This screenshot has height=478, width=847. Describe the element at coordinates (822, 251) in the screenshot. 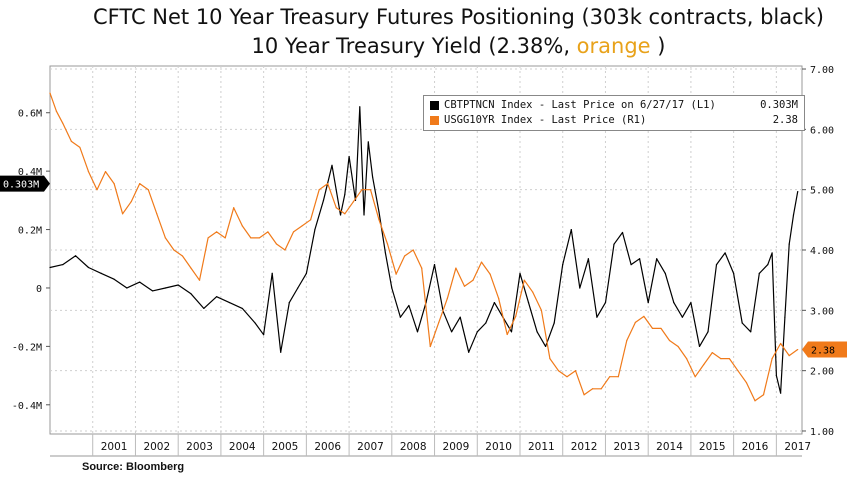

I see `right-axis-tick-label: 4.00` at that location.